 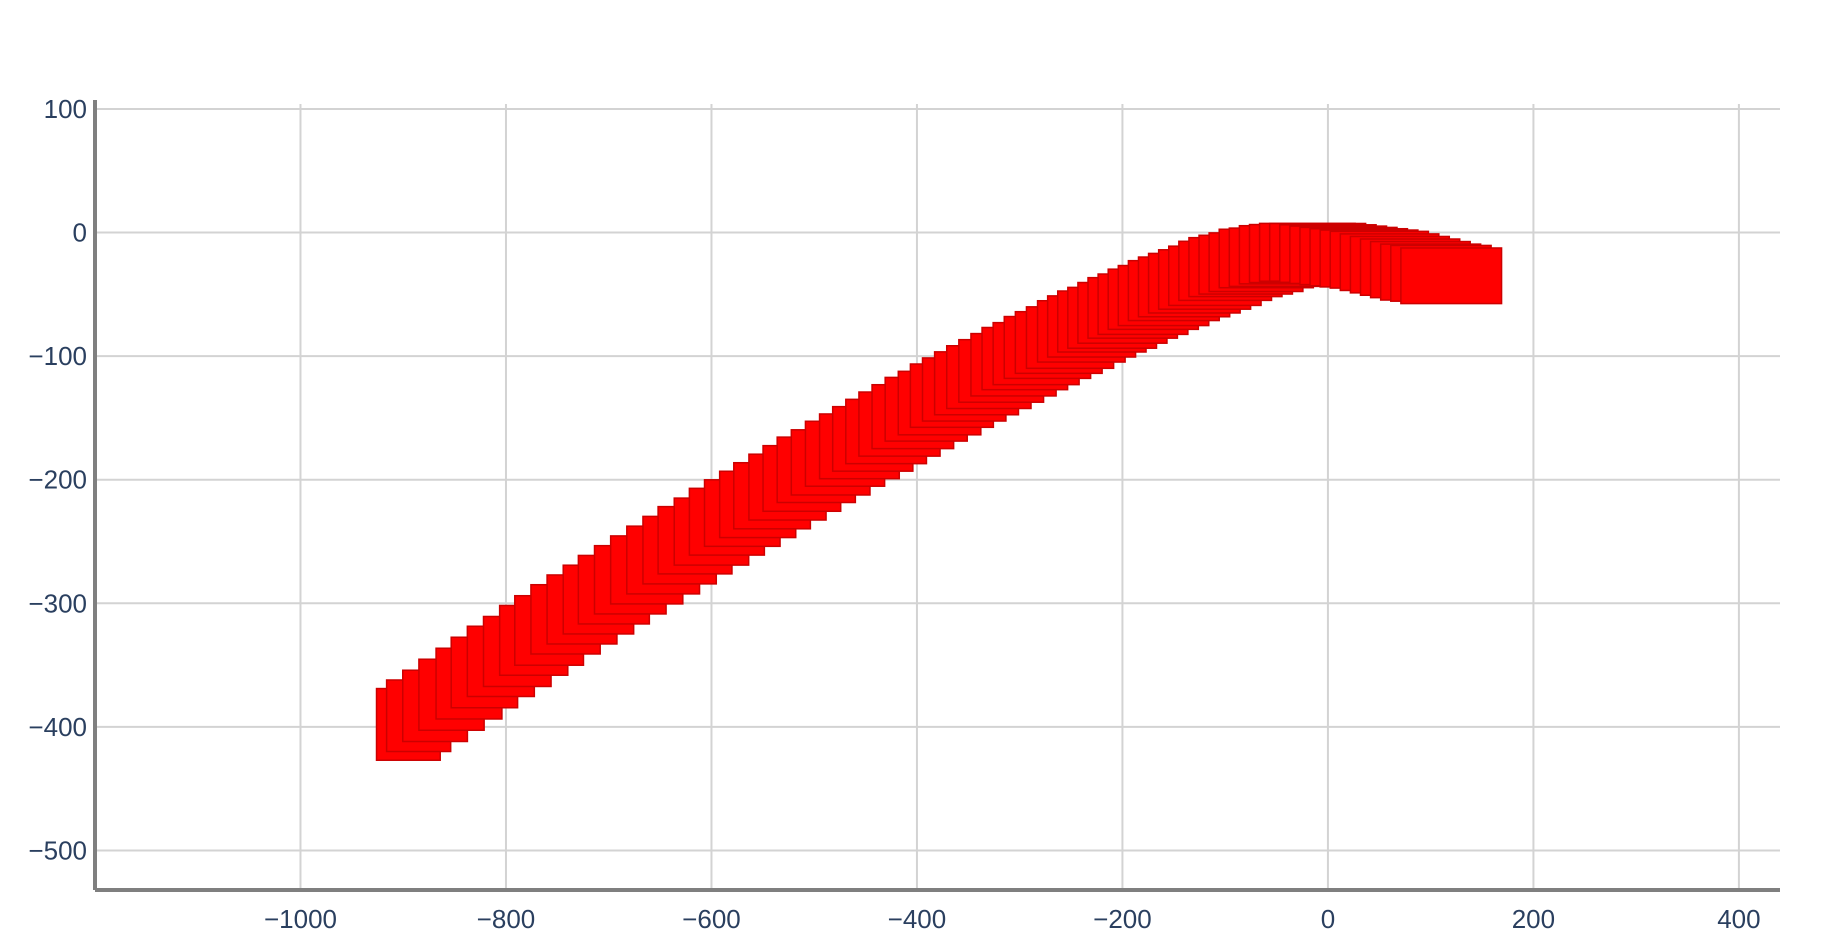 I want to click on x-tick-label: −400, so click(x=917, y=919).